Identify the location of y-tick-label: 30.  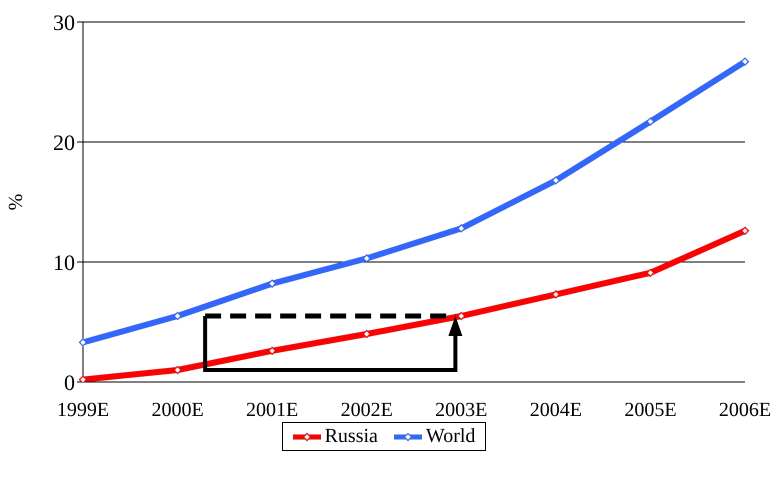
(64, 22).